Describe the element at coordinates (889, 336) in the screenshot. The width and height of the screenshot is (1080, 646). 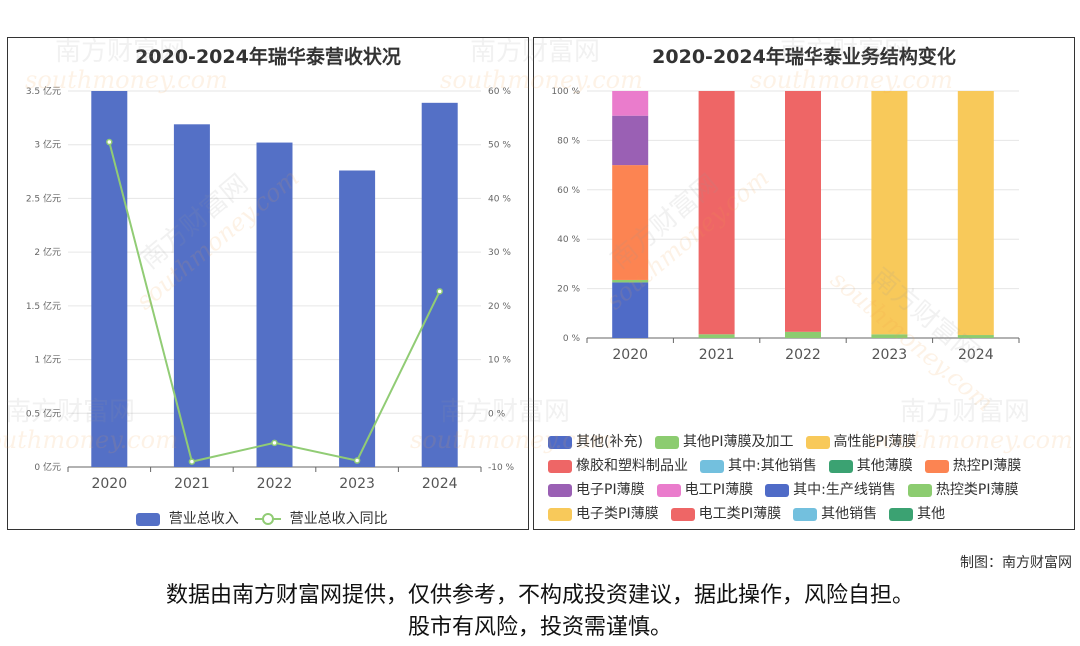
I see `segment-2023` at that location.